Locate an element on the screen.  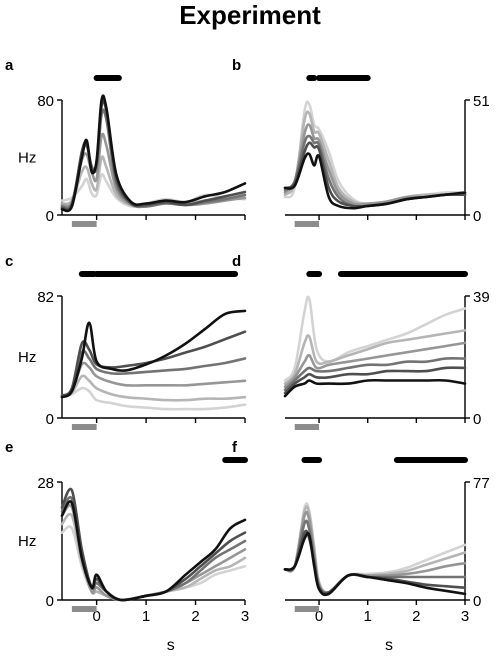
panel-label-f: f is located at coordinates (235, 447).